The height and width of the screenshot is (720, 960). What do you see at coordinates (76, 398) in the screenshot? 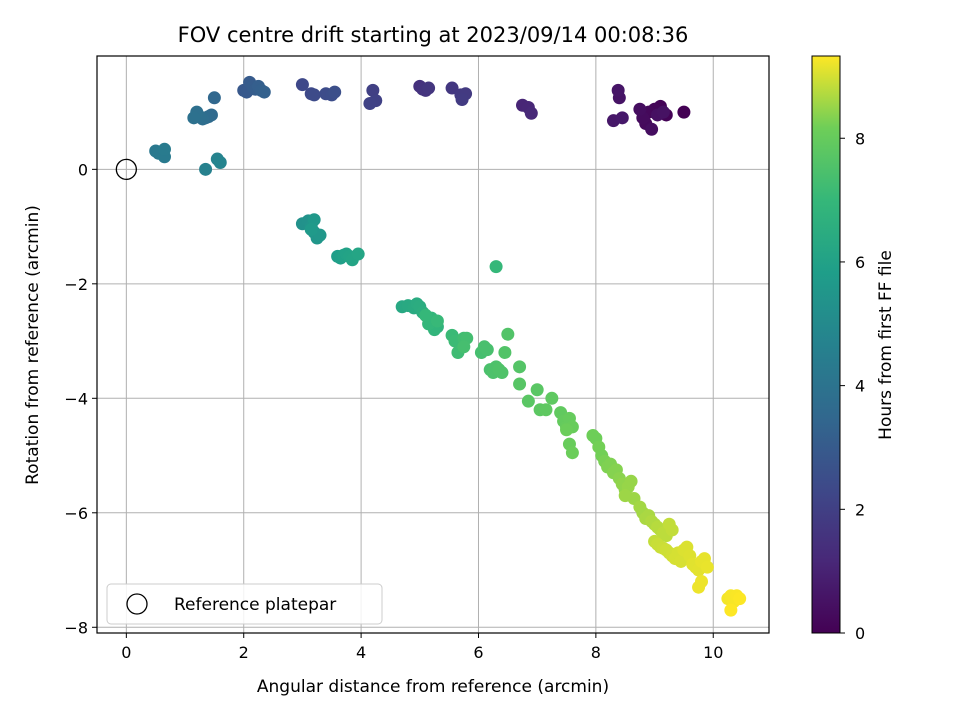
I see `y-tick-label: −4` at bounding box center [76, 398].